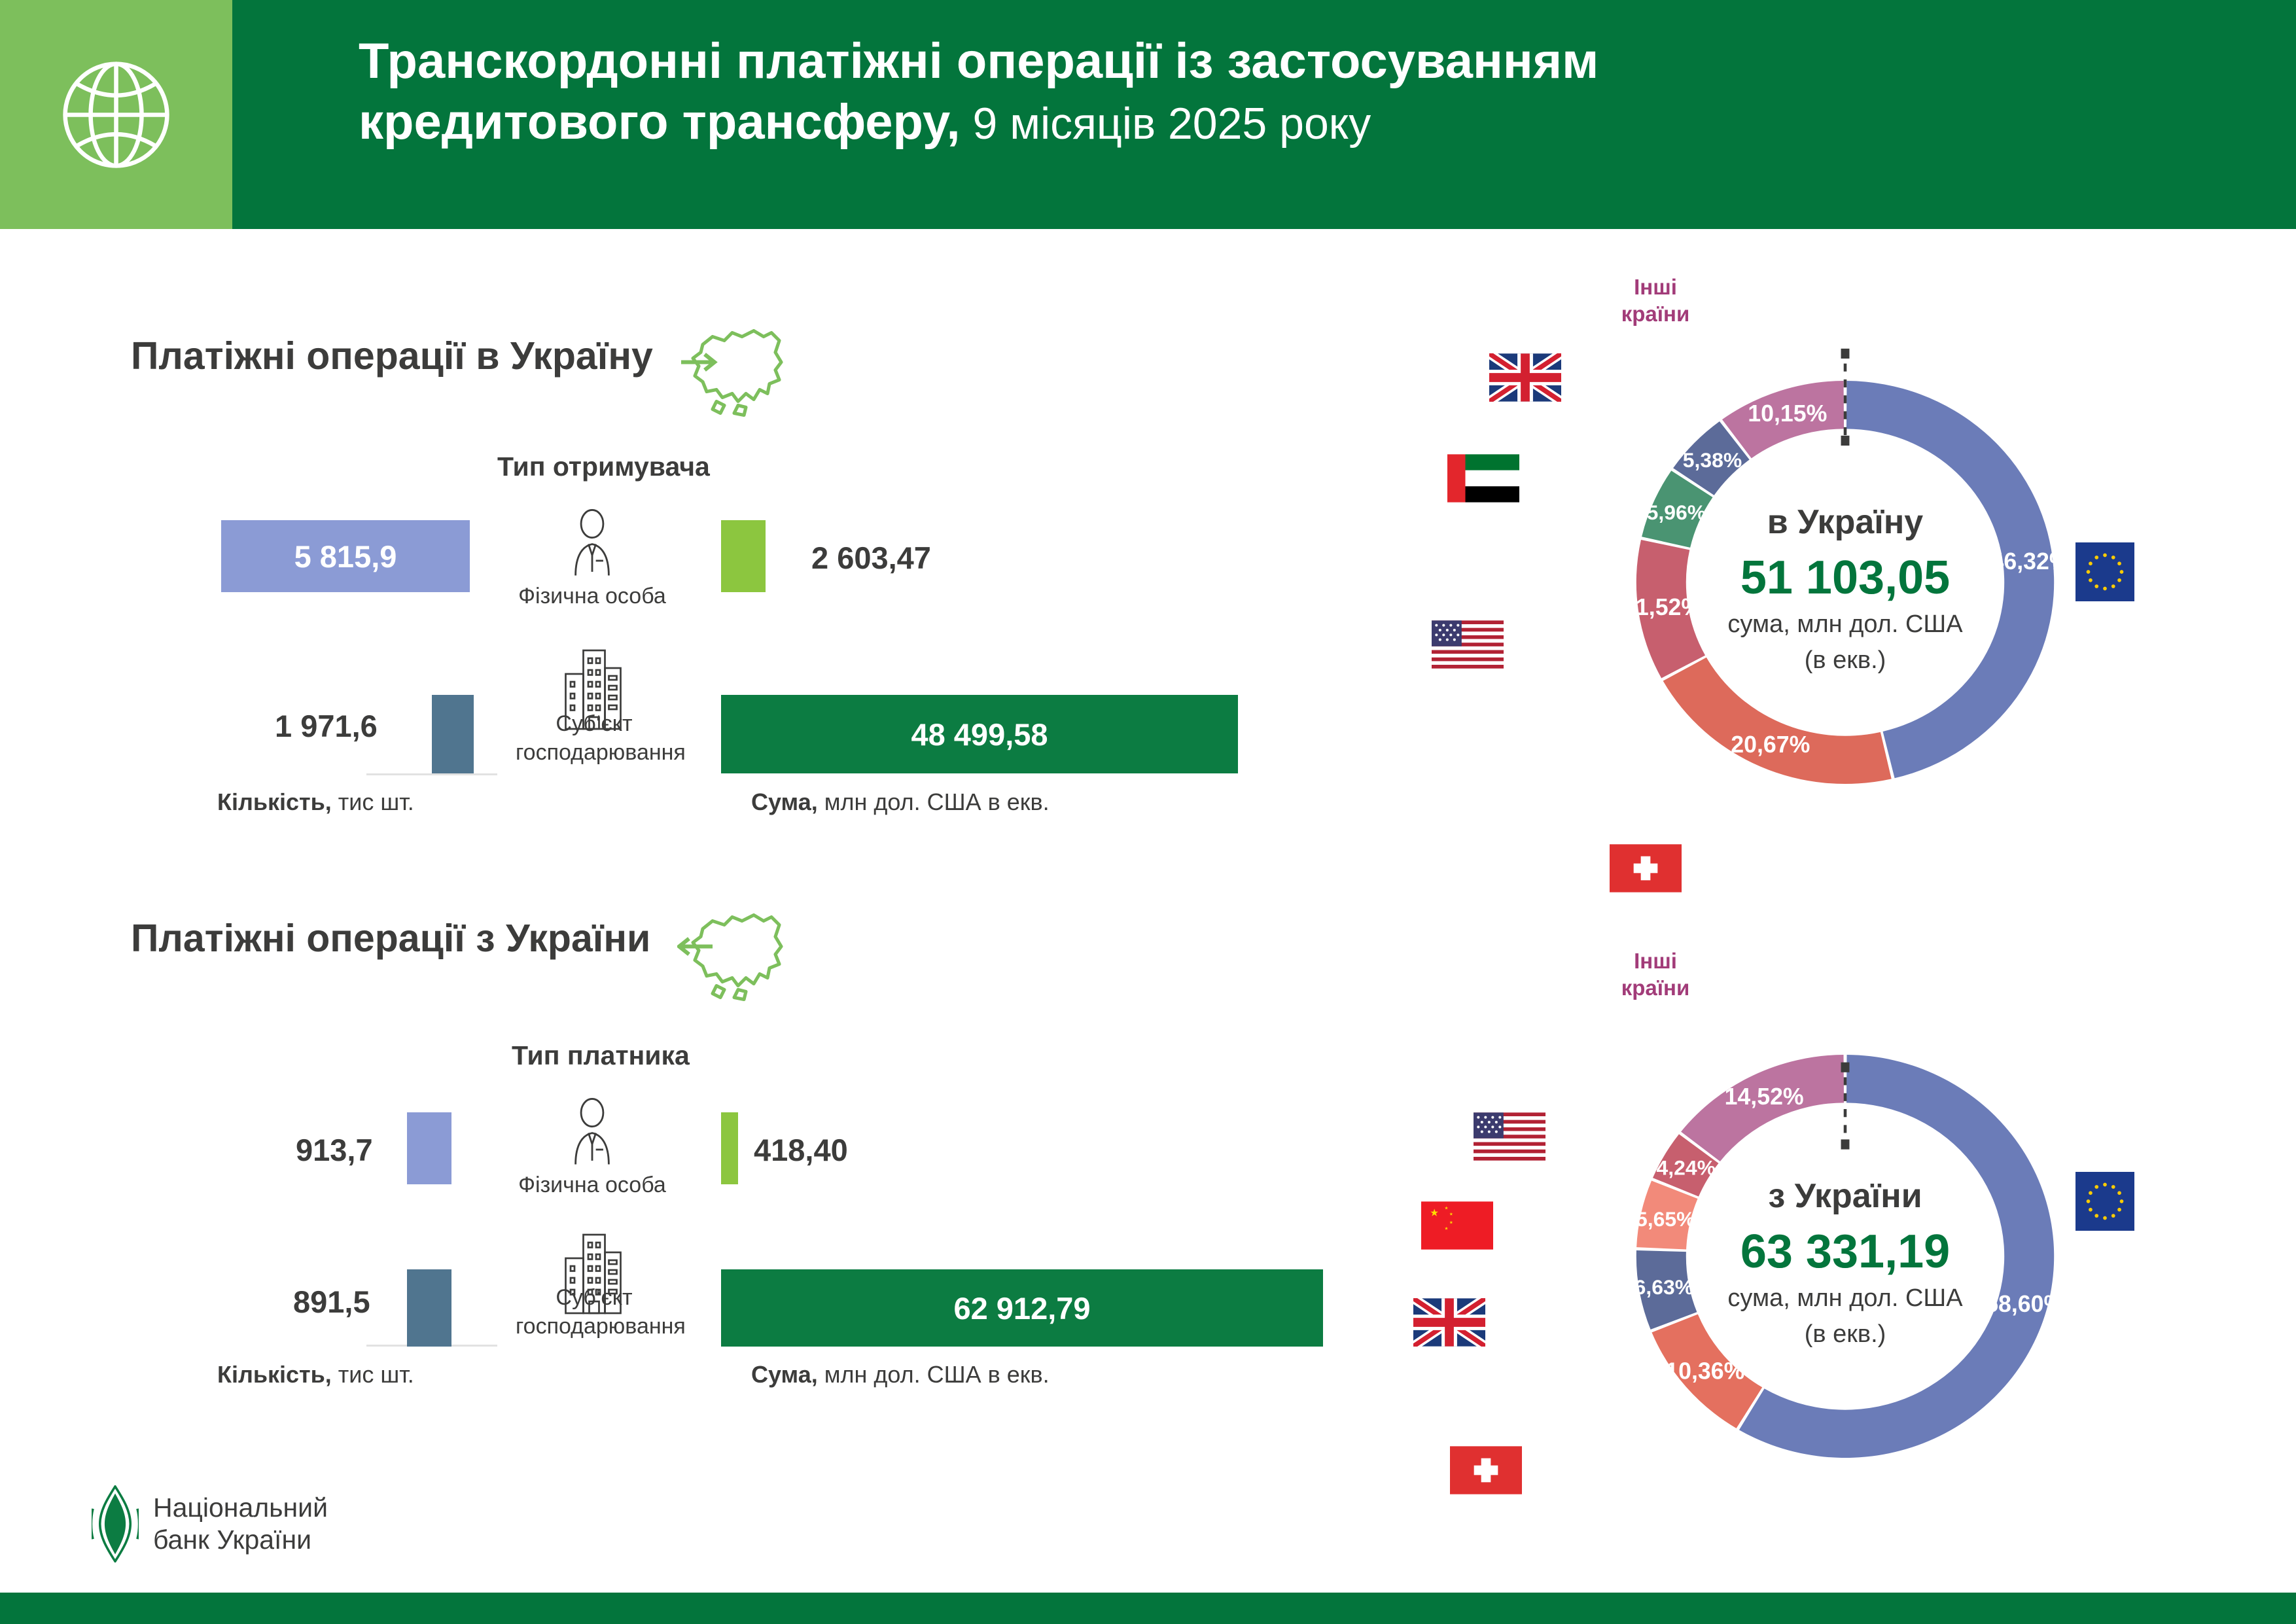 The width and height of the screenshot is (2296, 1624). What do you see at coordinates (601, 752) in the screenshot?
I see `type-label-legal-inbound-l2: господарювання` at bounding box center [601, 752].